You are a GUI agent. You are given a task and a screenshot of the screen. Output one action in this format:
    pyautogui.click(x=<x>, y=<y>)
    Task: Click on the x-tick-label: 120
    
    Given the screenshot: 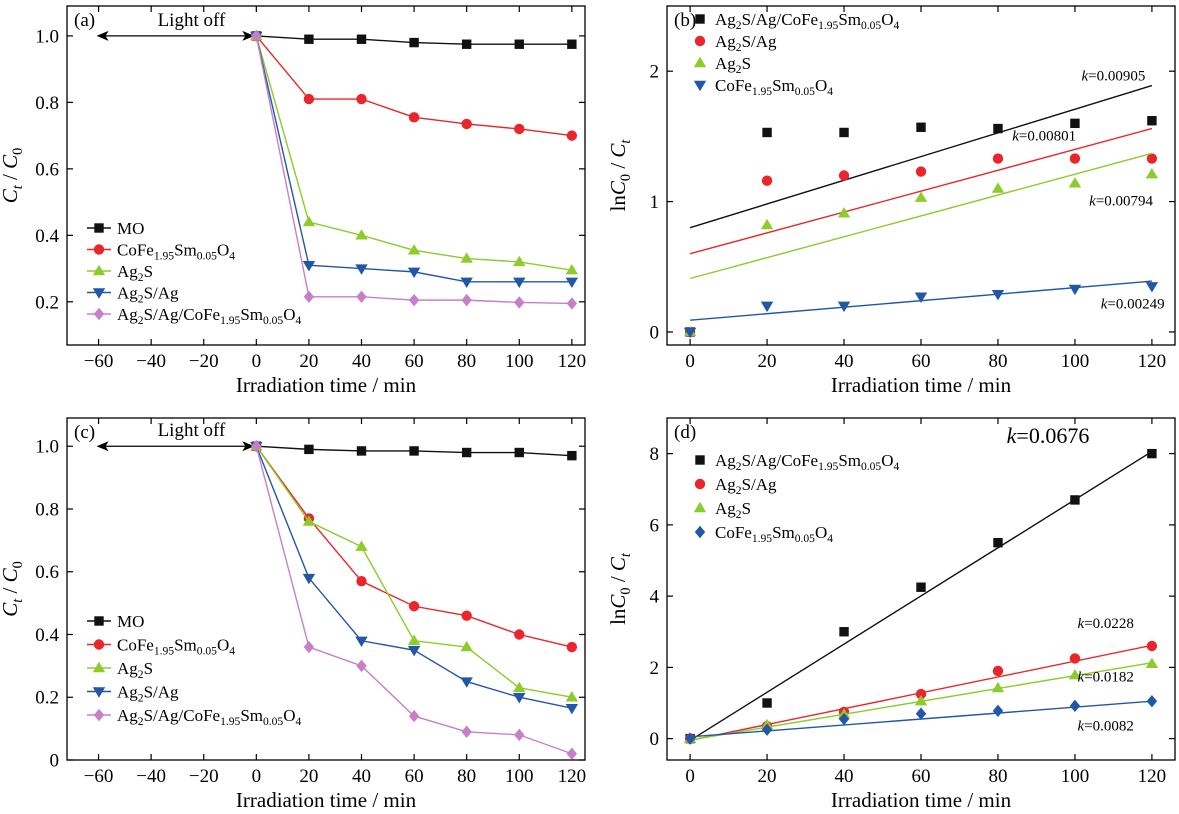 What is the action you would take?
    pyautogui.click(x=572, y=361)
    